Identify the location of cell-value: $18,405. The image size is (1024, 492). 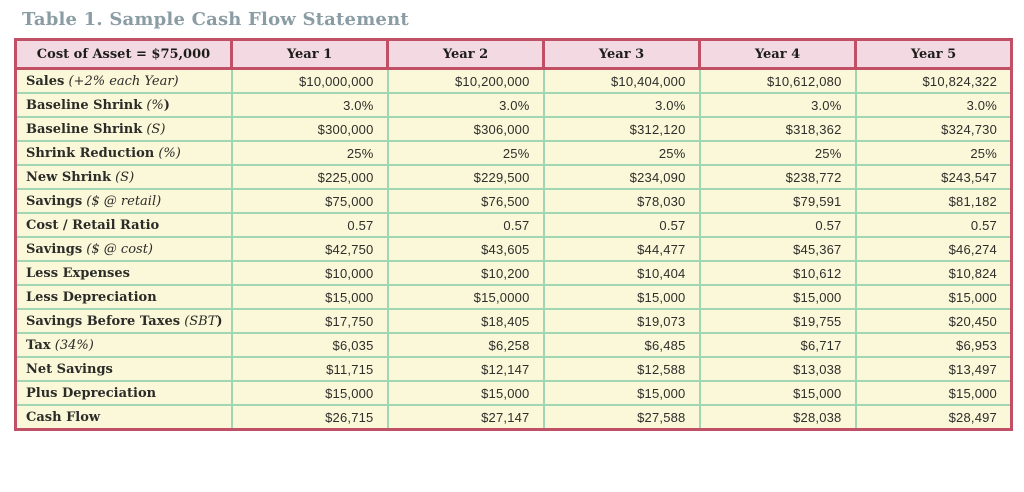
(465, 321).